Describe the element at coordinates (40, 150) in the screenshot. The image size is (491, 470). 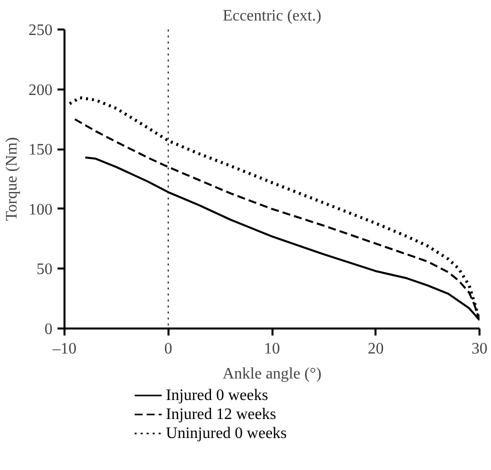
I see `y-tick-label: 150` at that location.